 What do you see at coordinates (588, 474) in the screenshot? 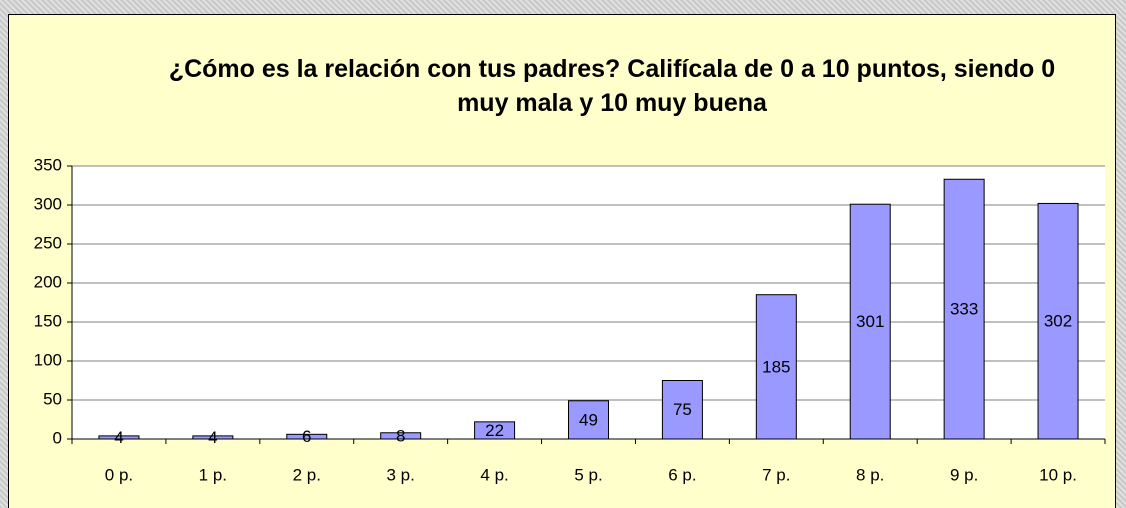
I see `x-tick-label: 5 p.` at bounding box center [588, 474].